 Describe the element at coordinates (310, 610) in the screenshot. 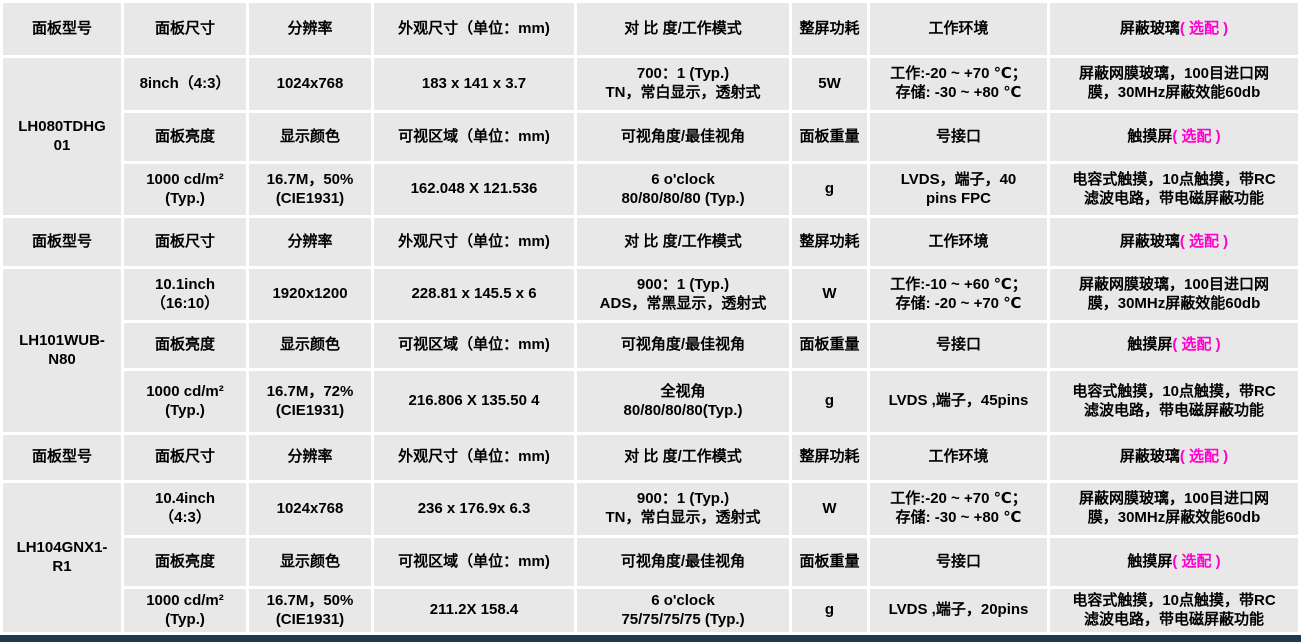

I see `spec-cell: 16.7M，50% (CIE1931)` at that location.